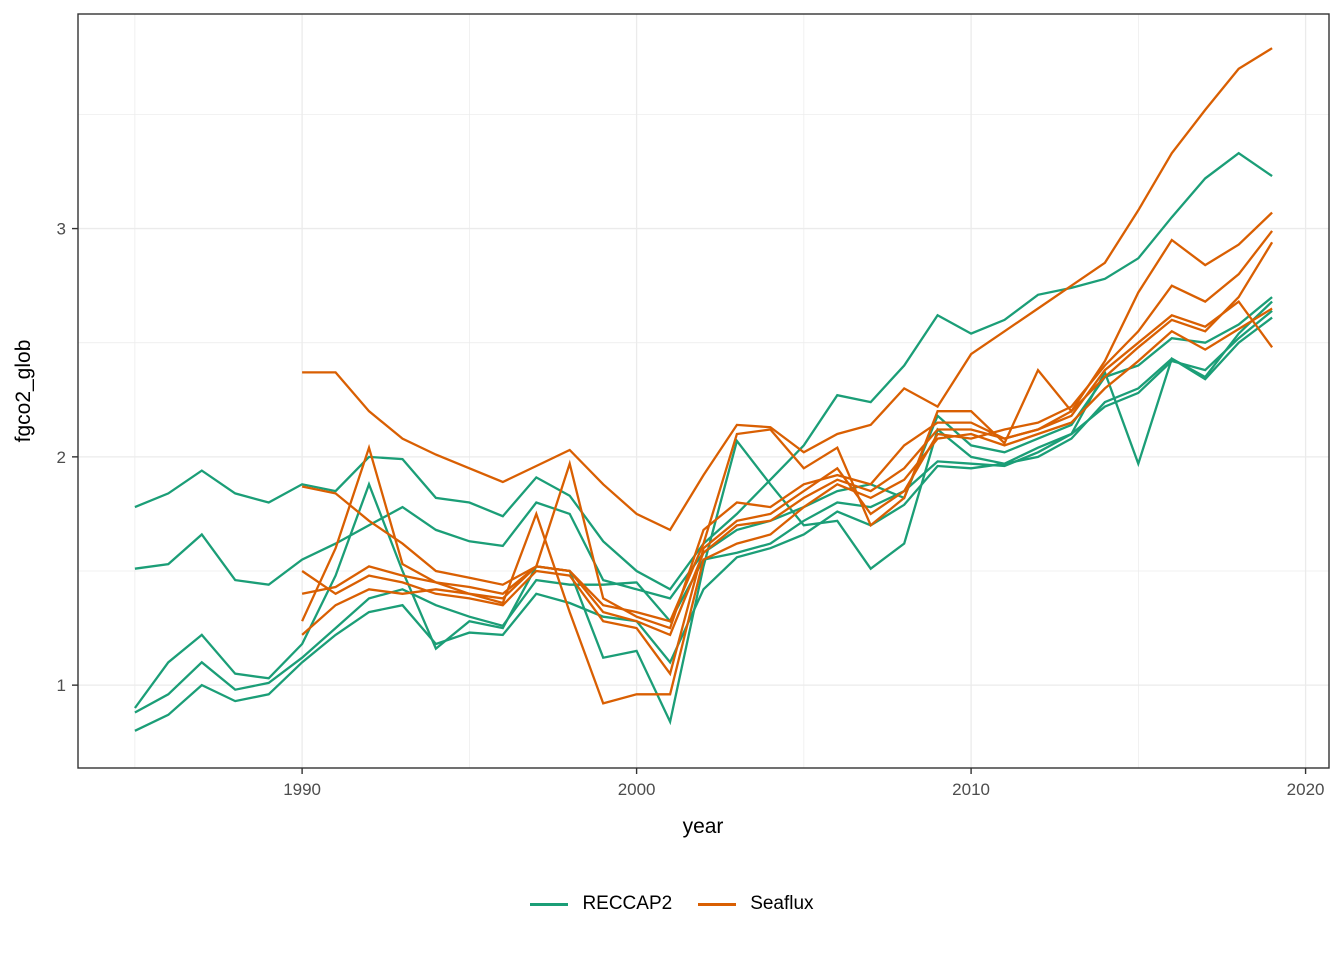  Describe the element at coordinates (23, 391) in the screenshot. I see `y-axis-title: fgco2_glob` at that location.